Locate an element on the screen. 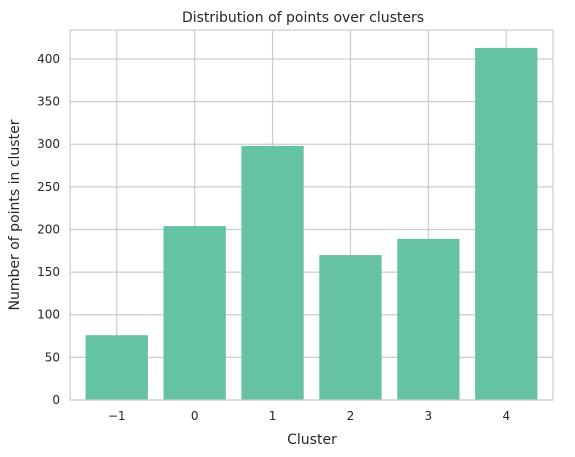 This screenshot has width=575, height=457. y-tick-label: 300 is located at coordinates (48, 144).